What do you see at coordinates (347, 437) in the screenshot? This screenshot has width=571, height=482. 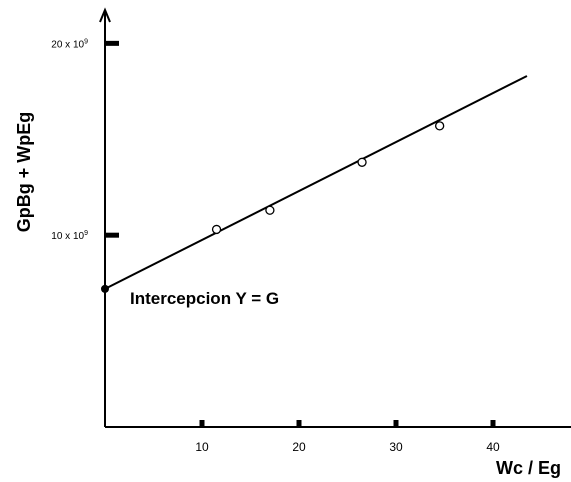 I see `x-axis-ticks: 10 20 30 40` at bounding box center [347, 437].